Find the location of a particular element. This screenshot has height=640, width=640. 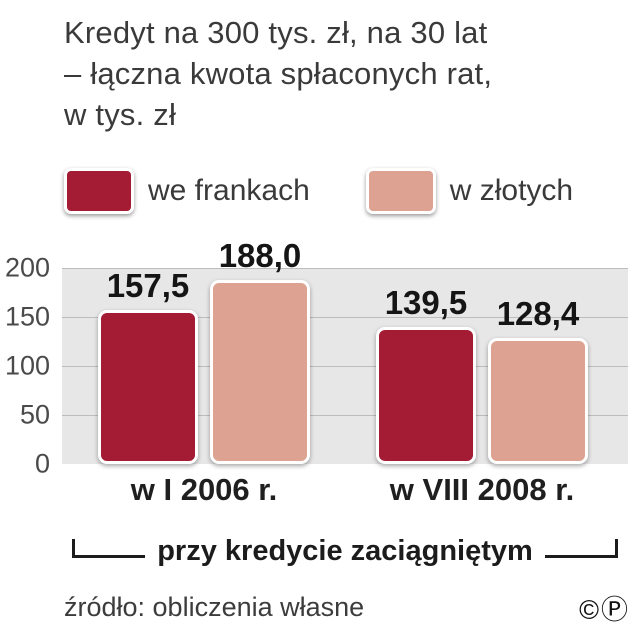

category-label-2006: w I 2006 r. is located at coordinates (204, 489).